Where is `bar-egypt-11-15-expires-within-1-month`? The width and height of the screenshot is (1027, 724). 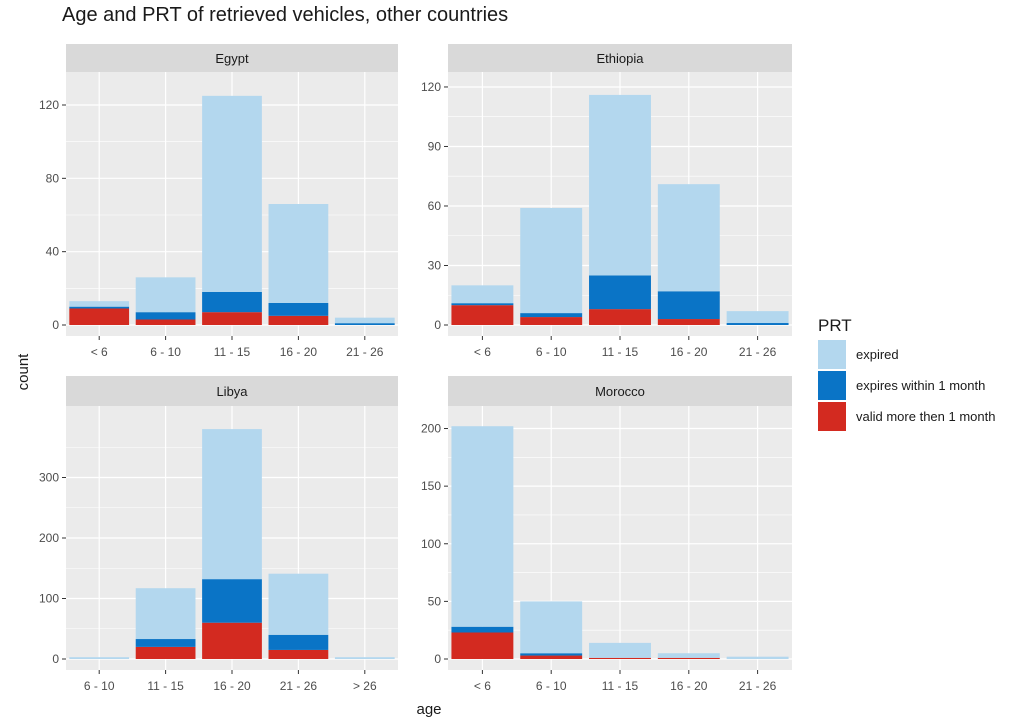
bar-egypt-11-15-expires-within-1-month is located at coordinates (232, 302).